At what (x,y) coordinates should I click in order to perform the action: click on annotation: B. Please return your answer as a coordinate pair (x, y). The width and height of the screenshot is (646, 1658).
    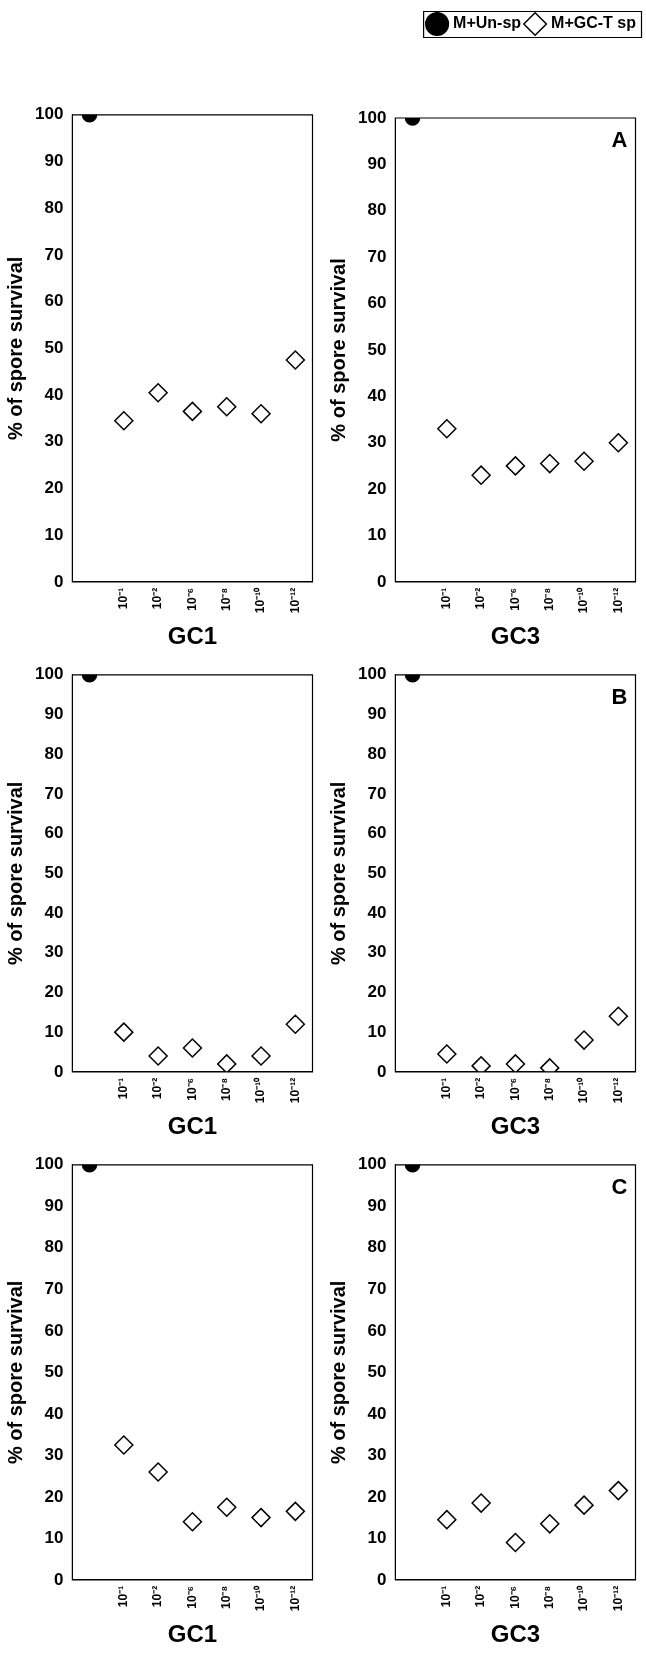
    Looking at the image, I should click on (619, 696).